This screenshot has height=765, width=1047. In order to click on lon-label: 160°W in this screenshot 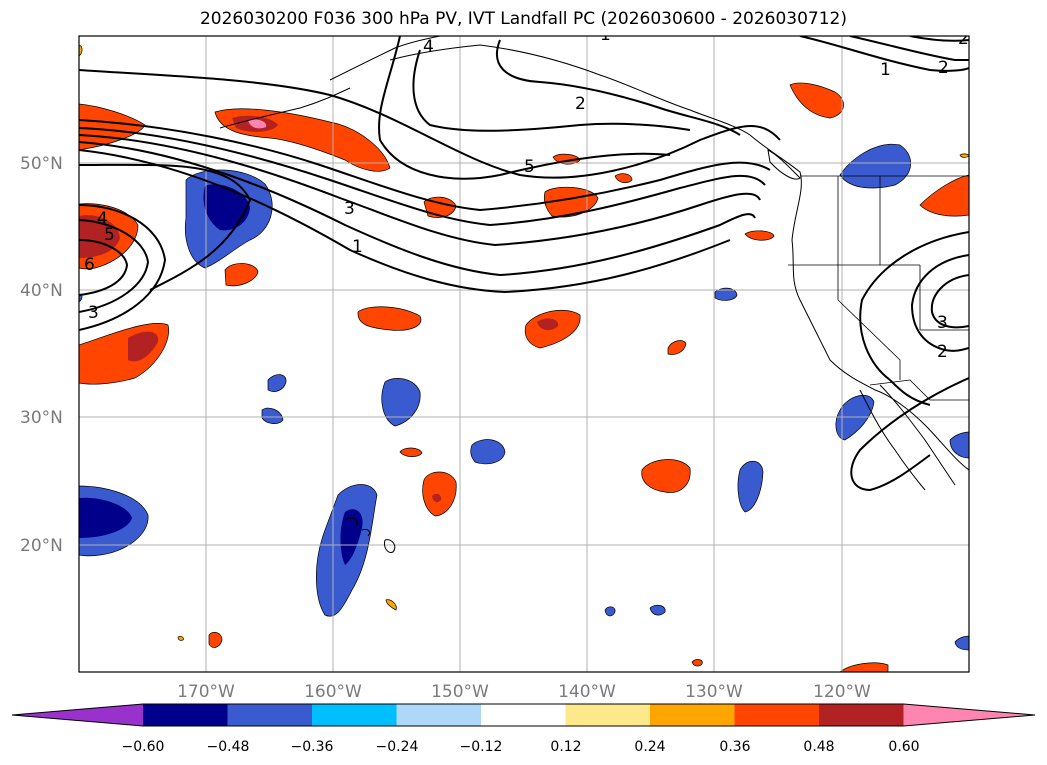, I will do `click(333, 692)`.